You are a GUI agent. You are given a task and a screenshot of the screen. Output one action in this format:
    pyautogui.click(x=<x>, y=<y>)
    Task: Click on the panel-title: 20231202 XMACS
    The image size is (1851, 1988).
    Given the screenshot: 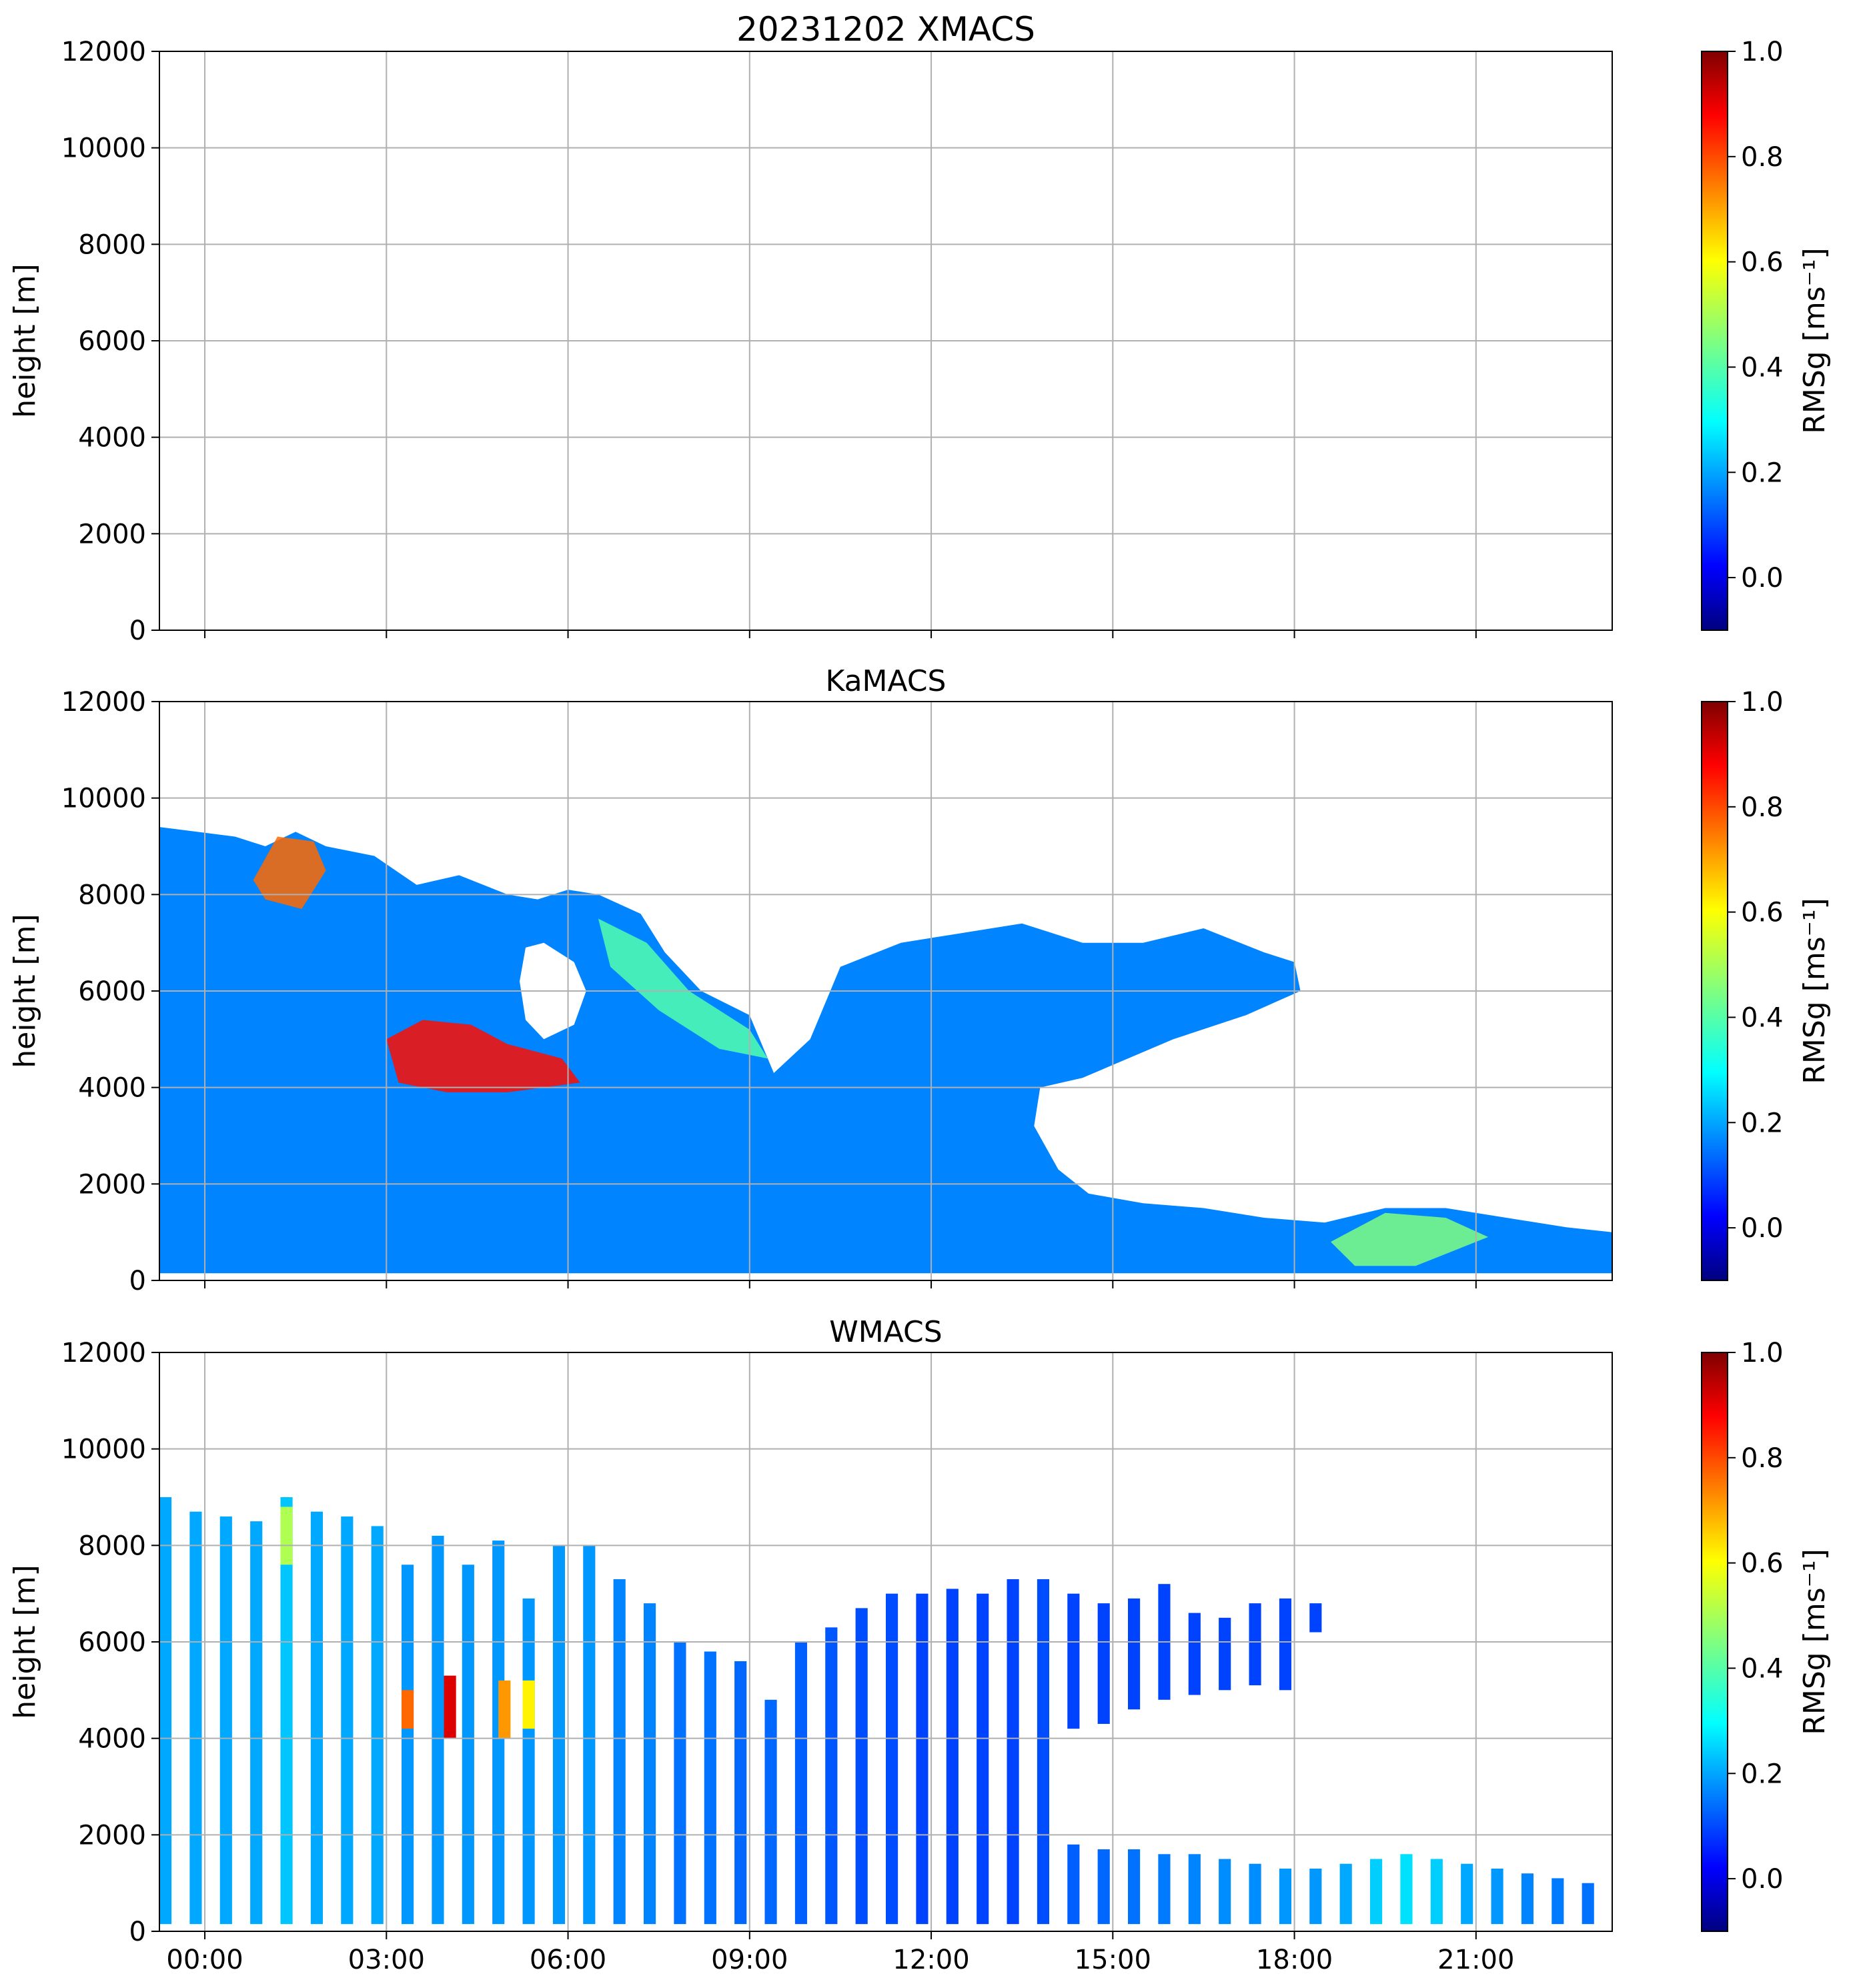 What is the action you would take?
    pyautogui.click(x=886, y=29)
    